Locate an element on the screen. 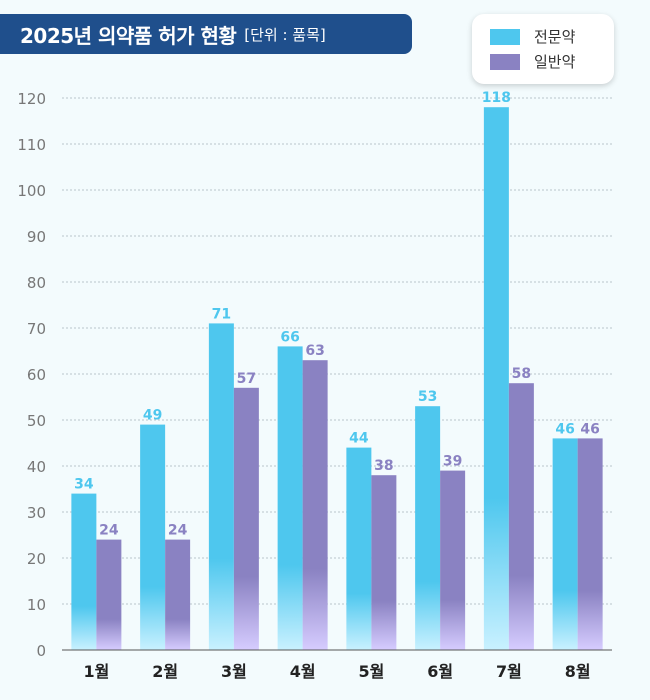  legend: 전문약 일반약 is located at coordinates (543, 49).